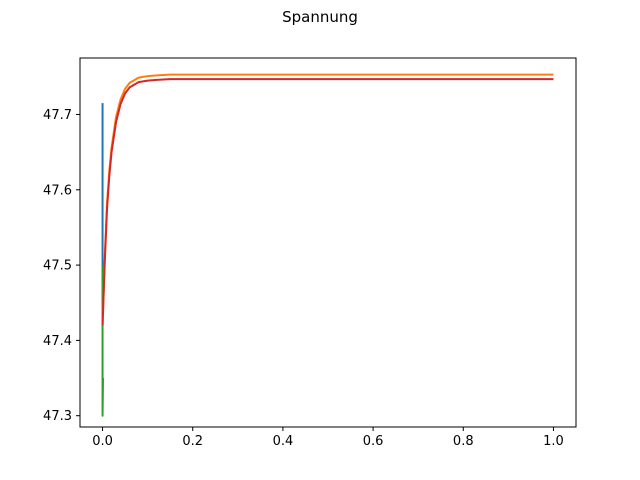 The width and height of the screenshot is (640, 480). What do you see at coordinates (57, 266) in the screenshot?
I see `y-tick-label: 47.5` at bounding box center [57, 266].